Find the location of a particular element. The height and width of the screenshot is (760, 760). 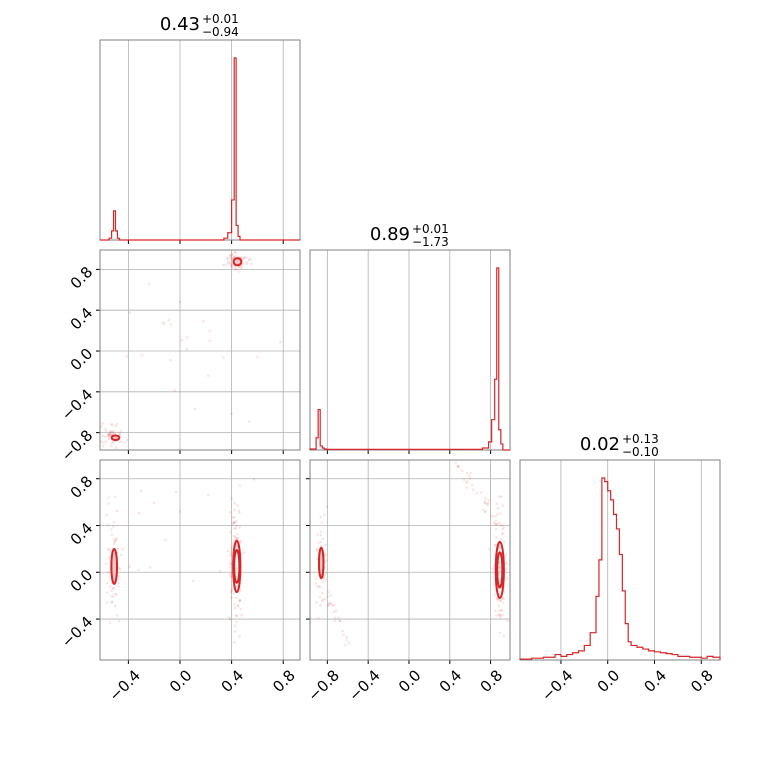

y-tick-label: −0.4 is located at coordinates (77, 404).